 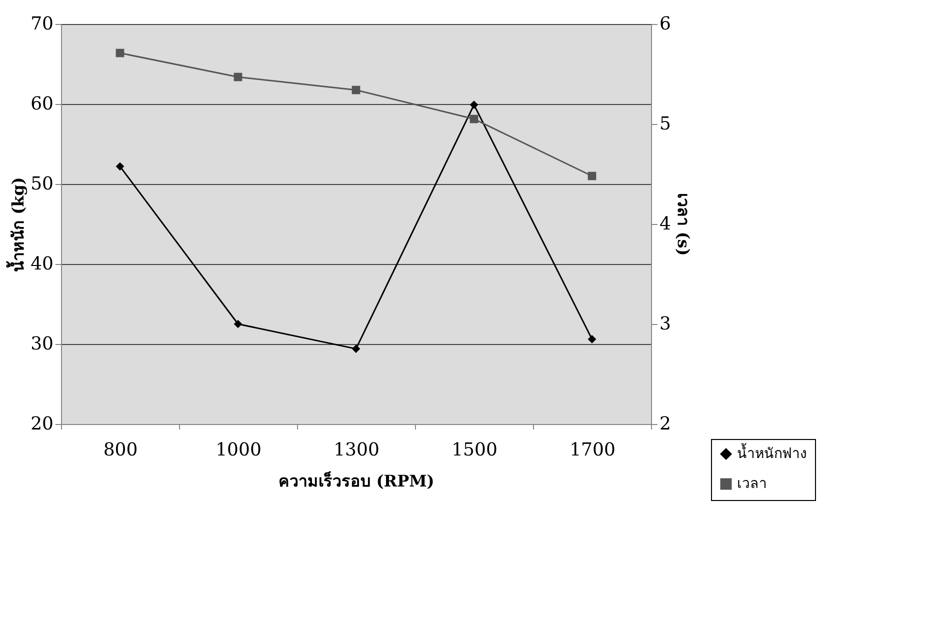 I want to click on x-tick-label: 1000, so click(x=239, y=450).